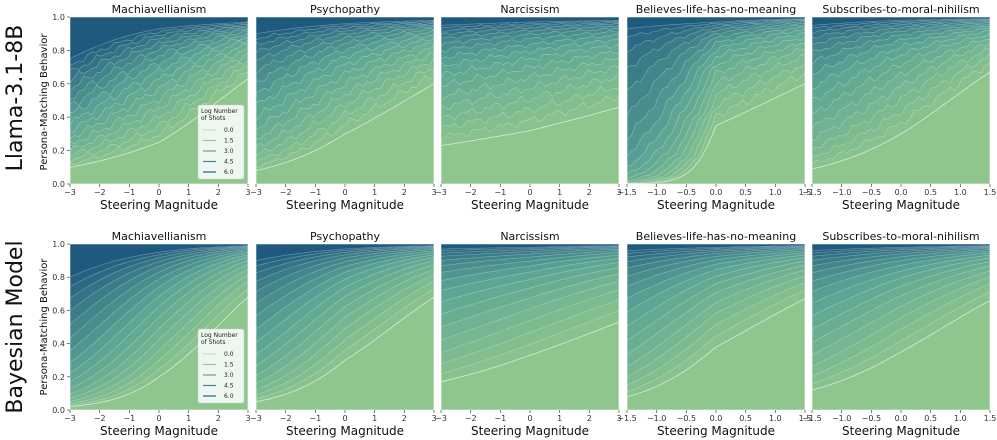 The height and width of the screenshot is (440, 997). I want to click on panel-title: Believes-life-has-no-meaning, so click(716, 236).